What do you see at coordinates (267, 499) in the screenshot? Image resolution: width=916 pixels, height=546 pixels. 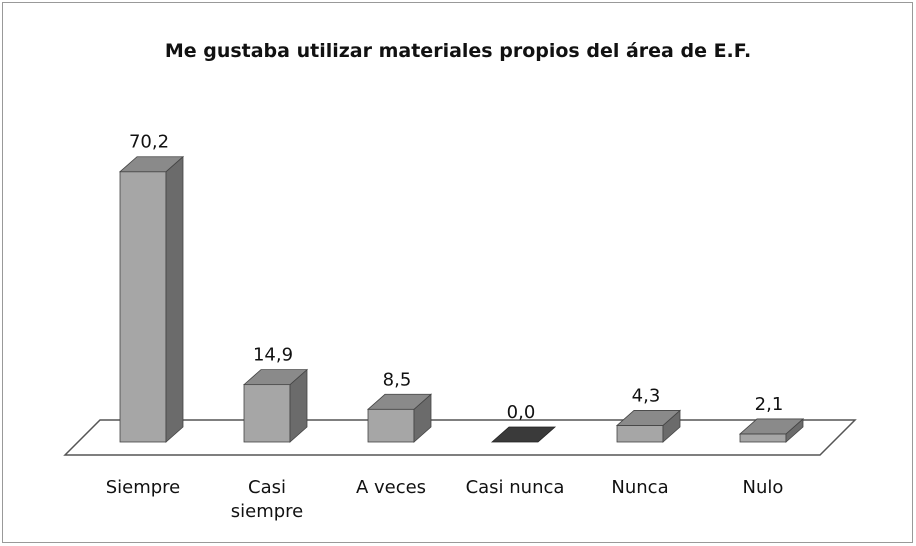 I see `x-tick-label: Casi siempre` at bounding box center [267, 499].